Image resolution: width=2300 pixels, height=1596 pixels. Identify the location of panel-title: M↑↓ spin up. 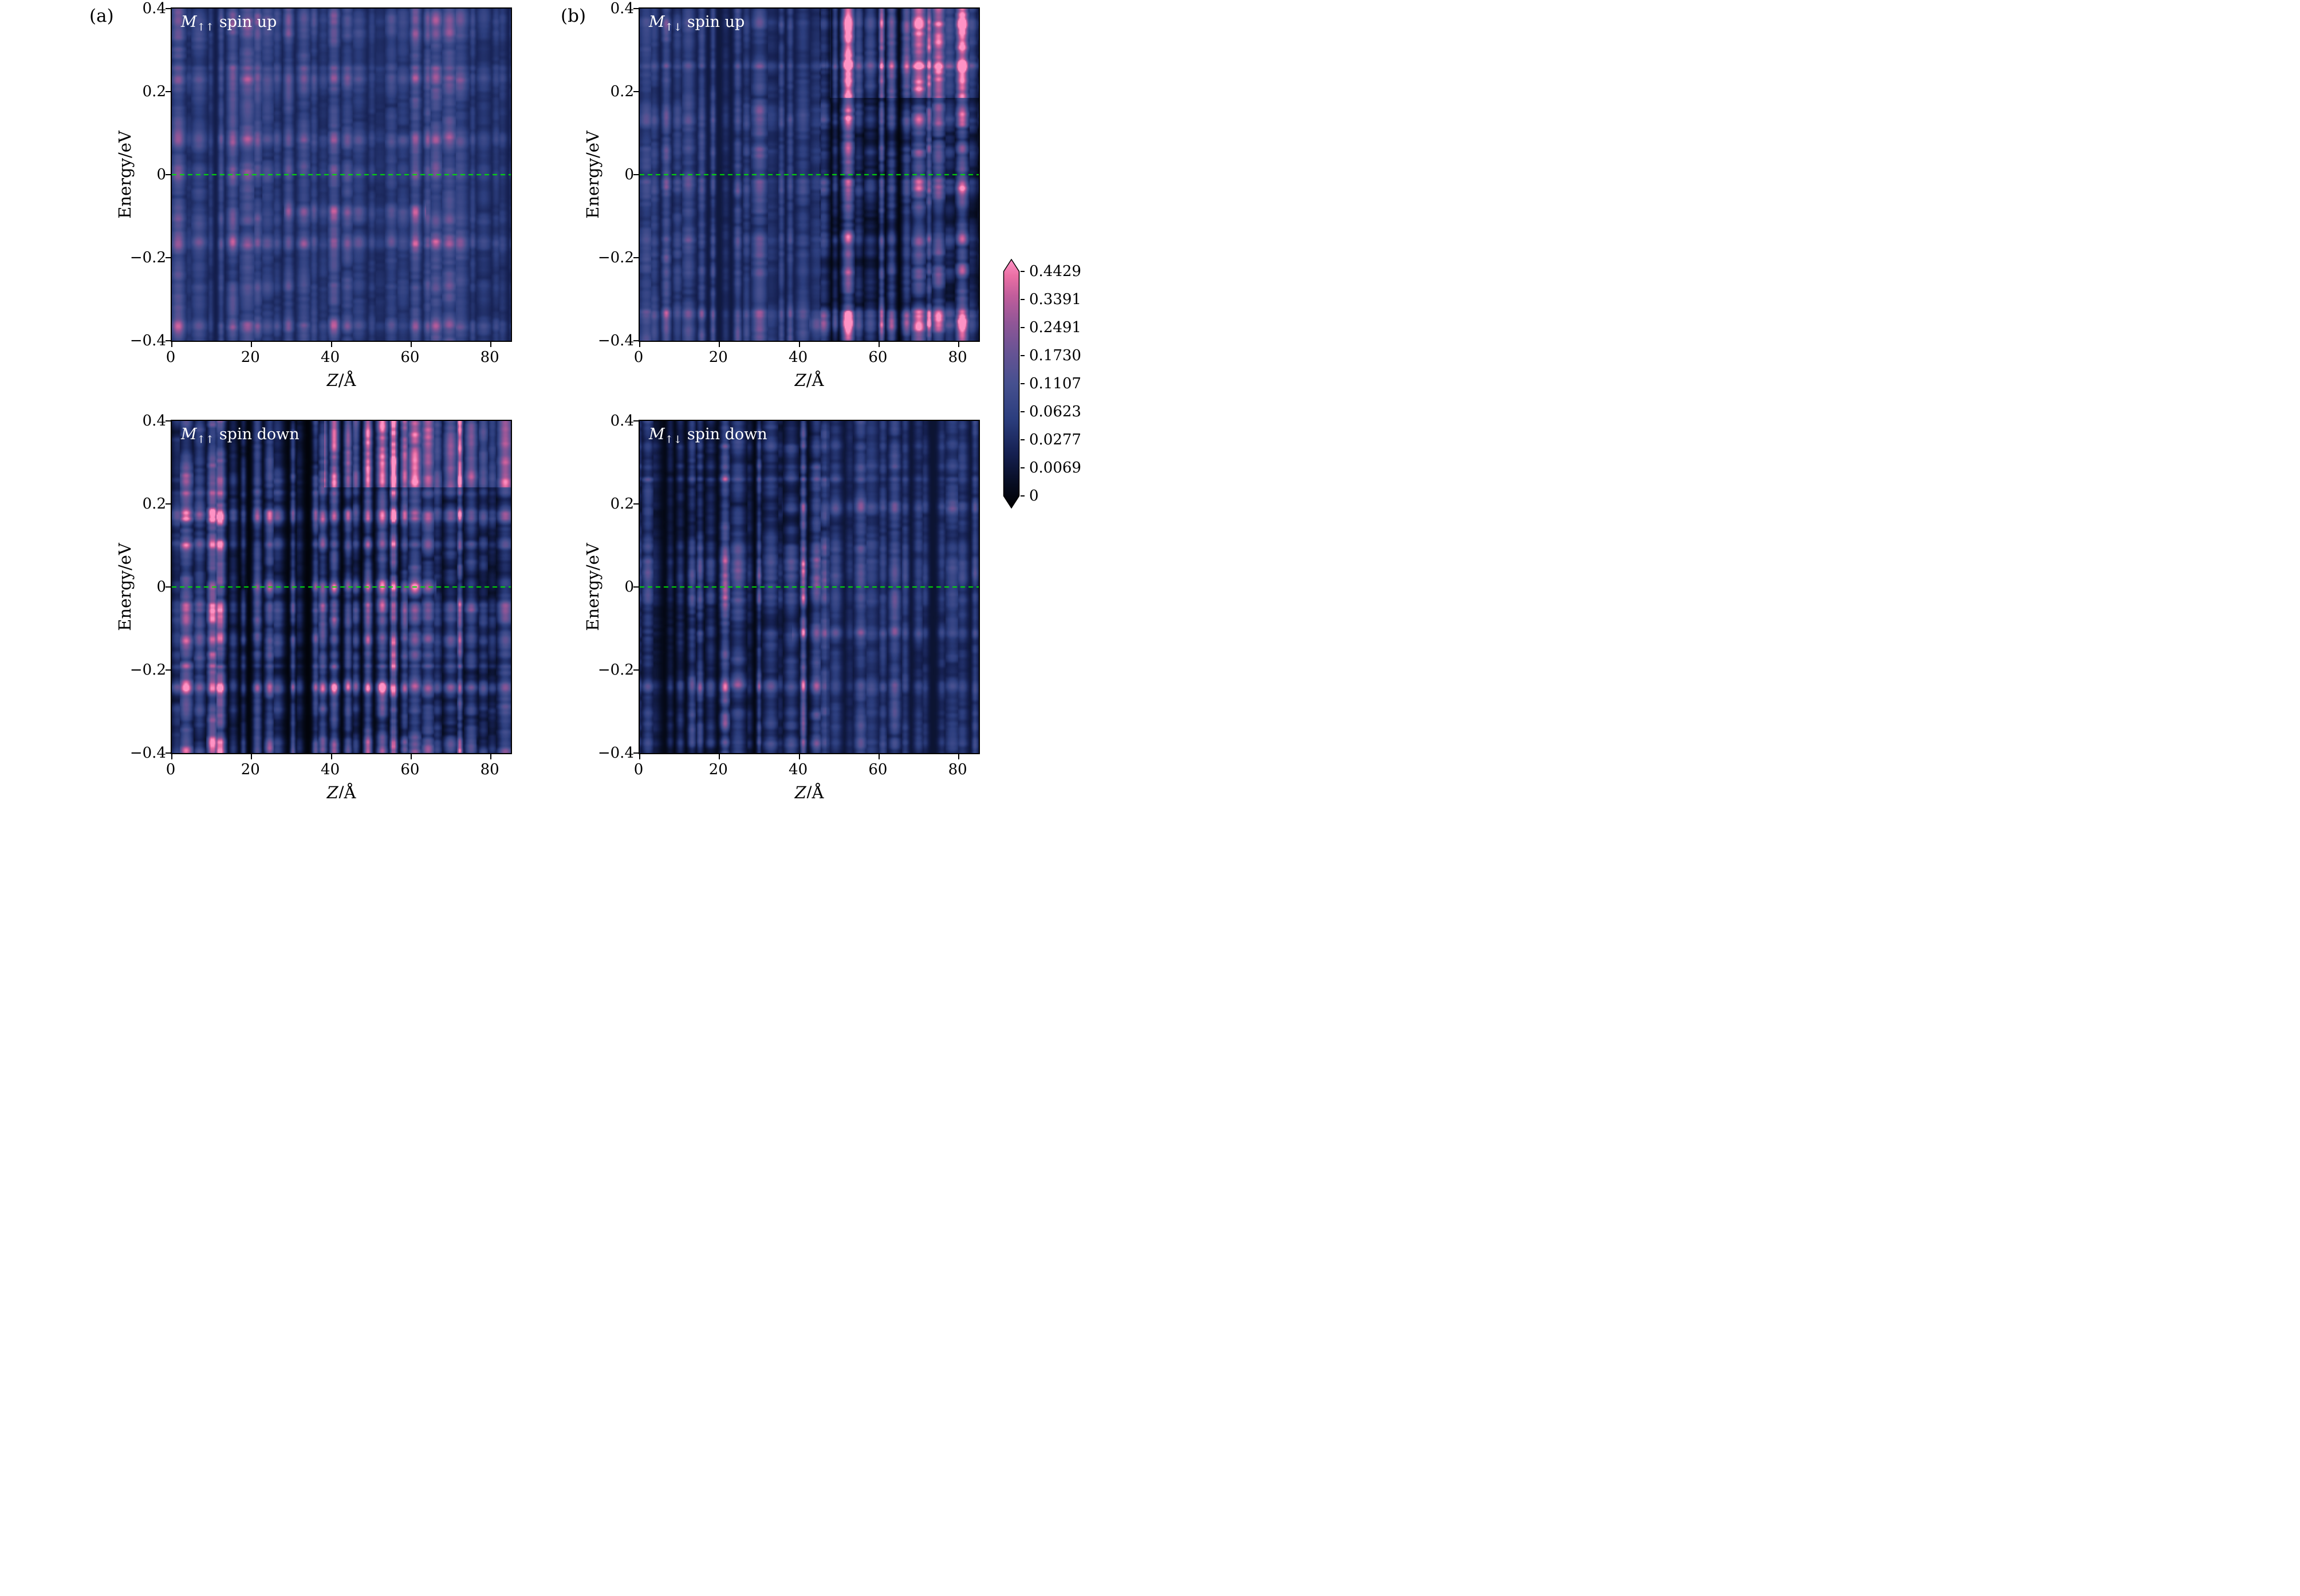
(697, 23).